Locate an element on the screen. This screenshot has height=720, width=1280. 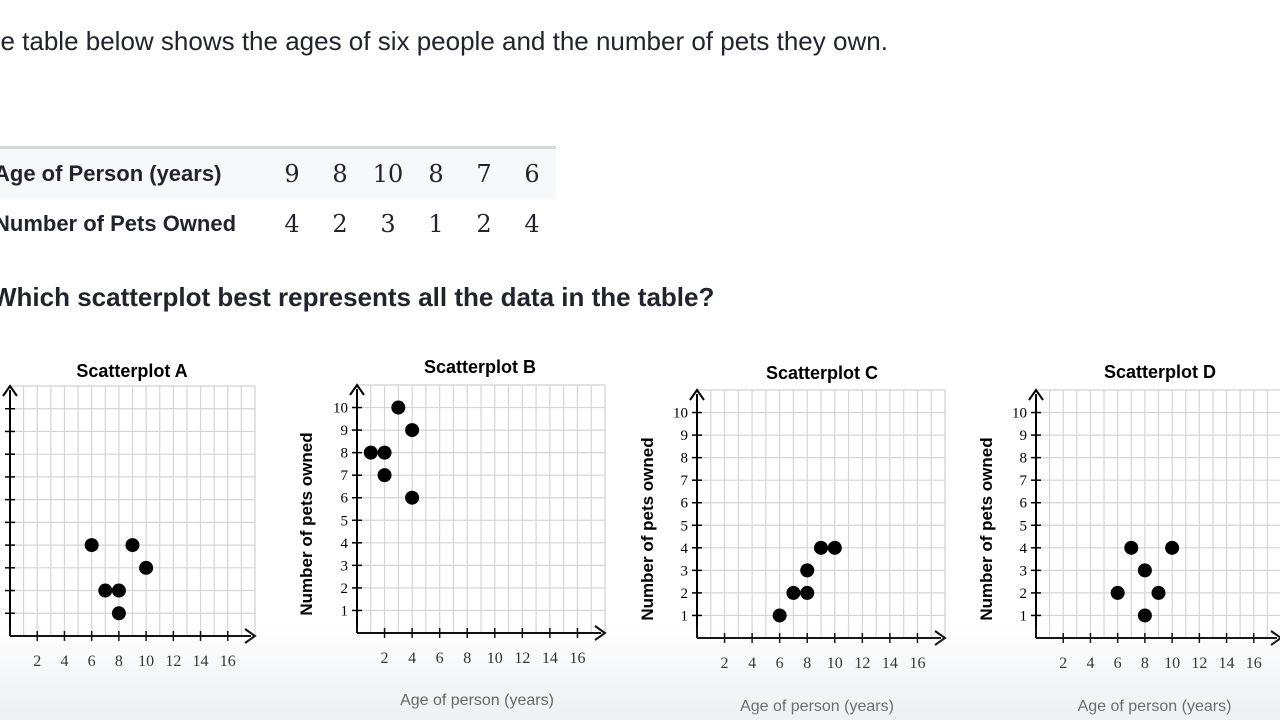
table-cell: 6 is located at coordinates (532, 174).